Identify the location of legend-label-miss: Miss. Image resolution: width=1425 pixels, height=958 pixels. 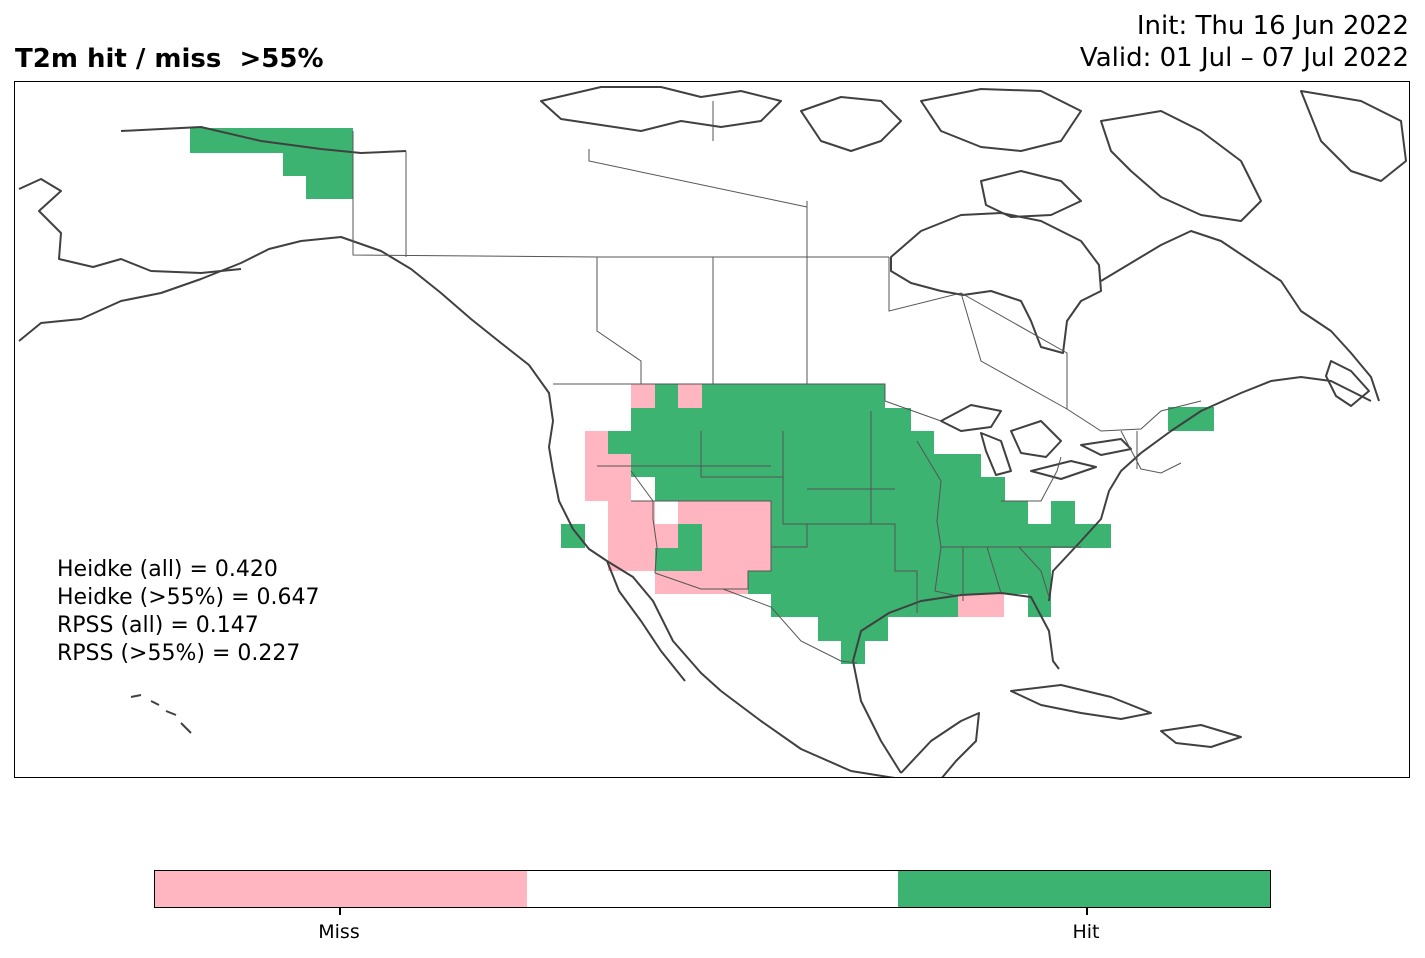
(339, 932).